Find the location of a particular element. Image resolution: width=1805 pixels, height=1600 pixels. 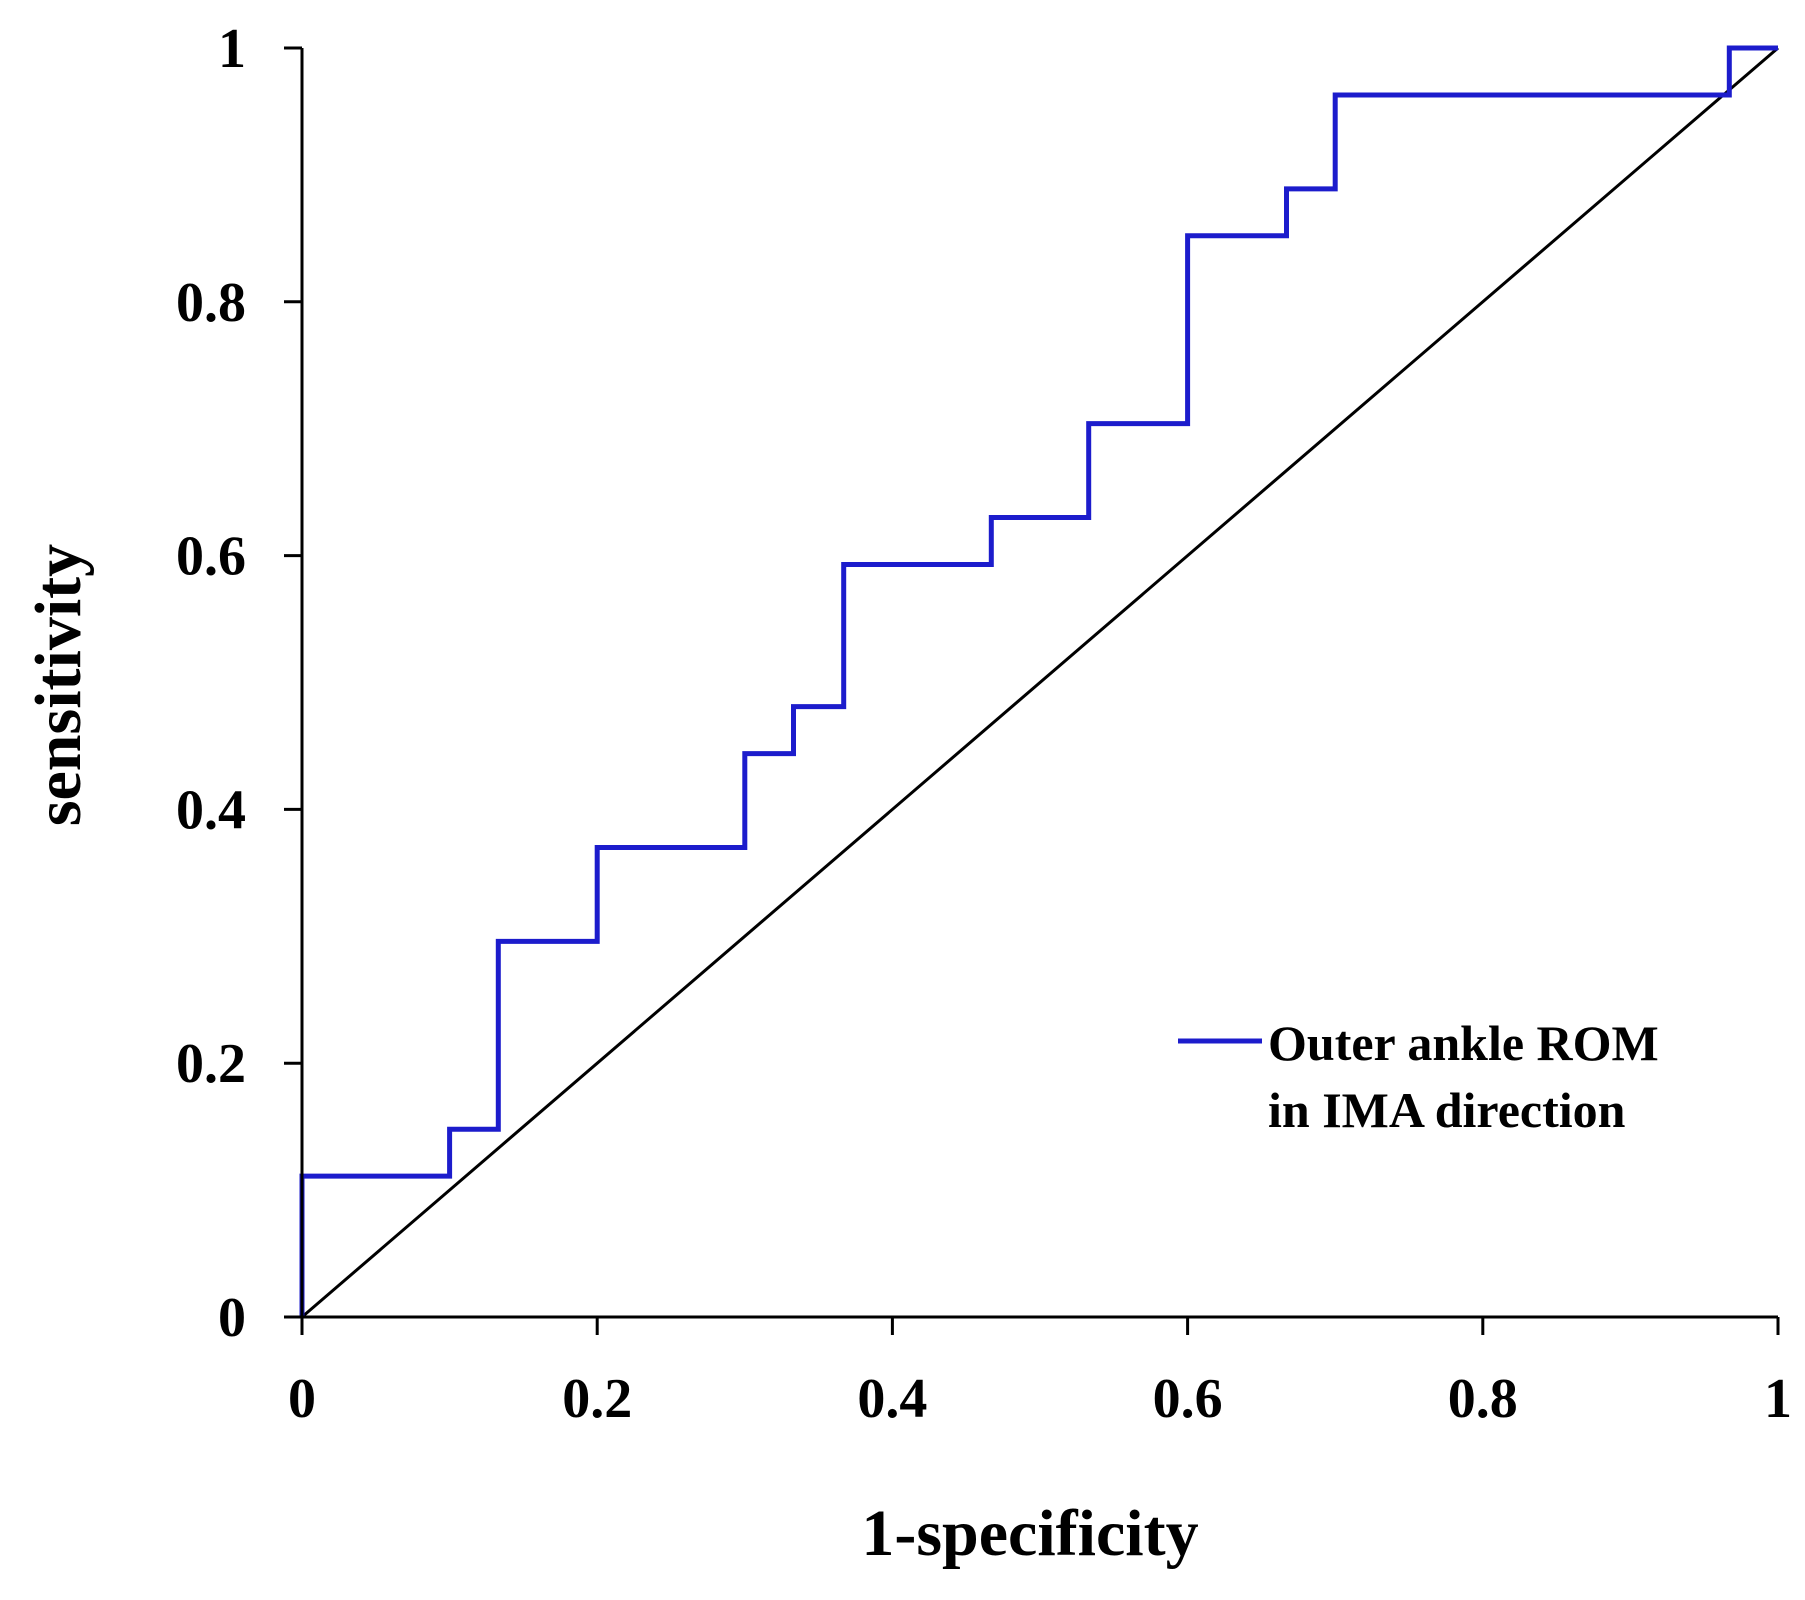

y-tick-label: 0.8 is located at coordinates (211, 303).